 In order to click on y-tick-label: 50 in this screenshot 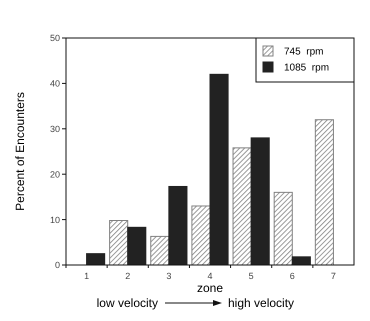, I will do `click(55, 38)`.